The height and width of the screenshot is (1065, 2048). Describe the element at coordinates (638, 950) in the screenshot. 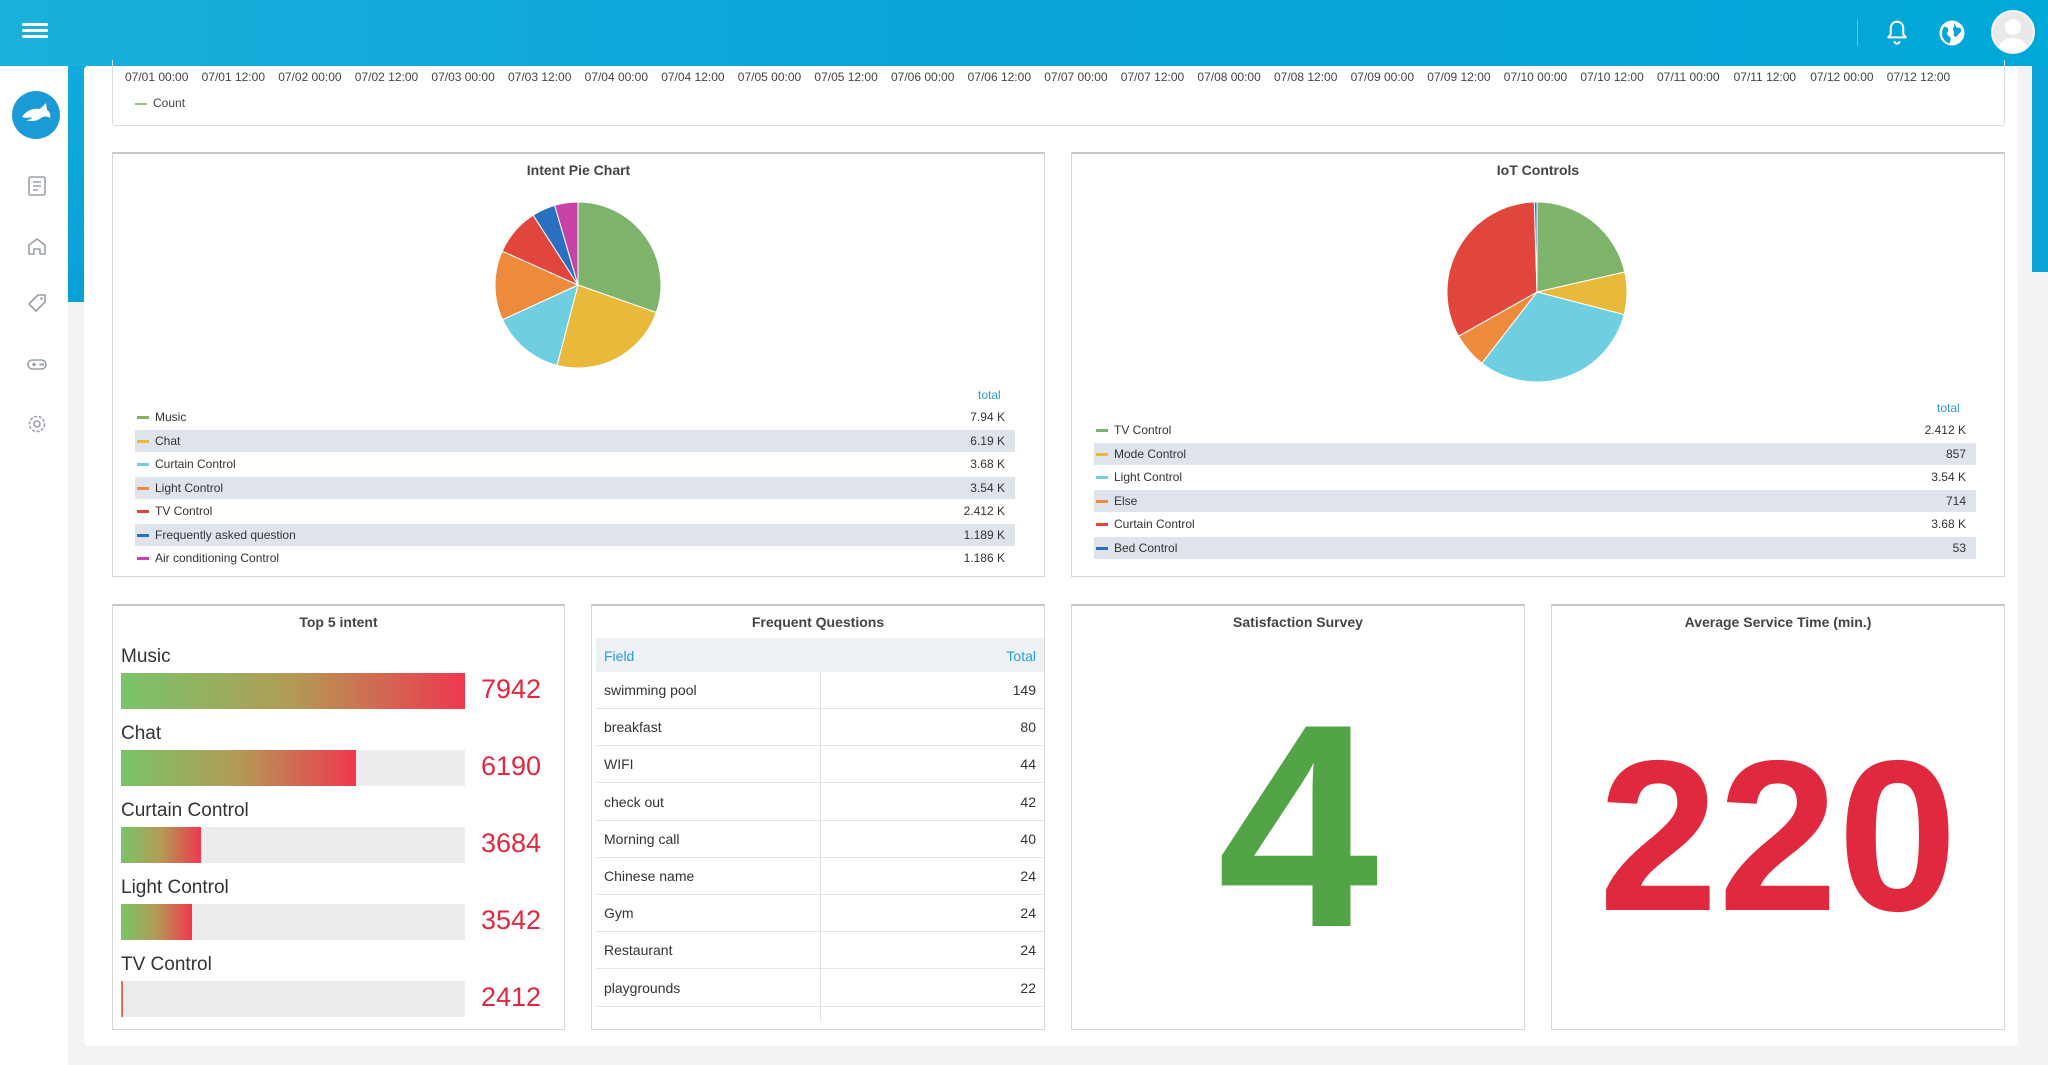

I see `field-cell: Restaurant` at that location.